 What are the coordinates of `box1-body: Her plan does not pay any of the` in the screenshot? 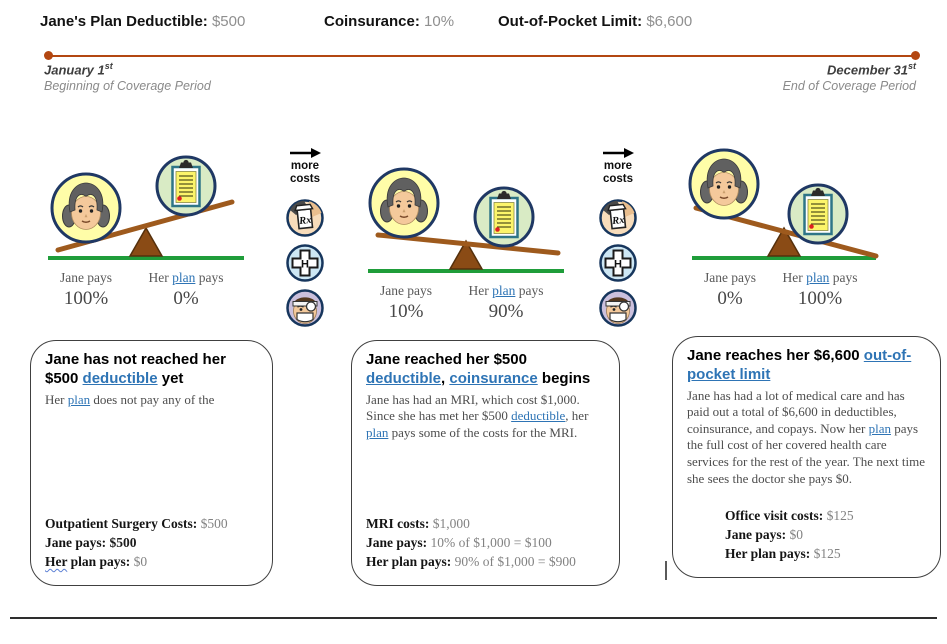 It's located at (151, 400).